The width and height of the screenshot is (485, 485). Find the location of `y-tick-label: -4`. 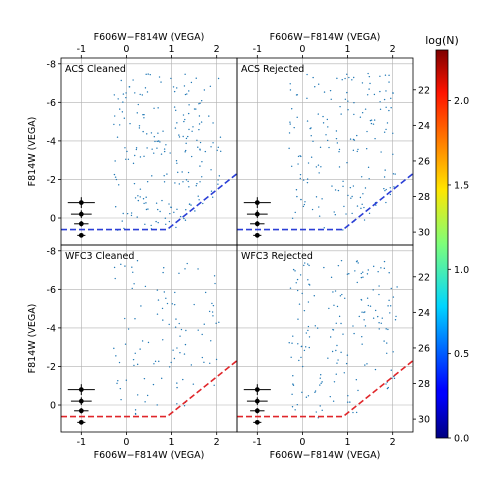

y-tick-label: -4 is located at coordinates (51, 141).